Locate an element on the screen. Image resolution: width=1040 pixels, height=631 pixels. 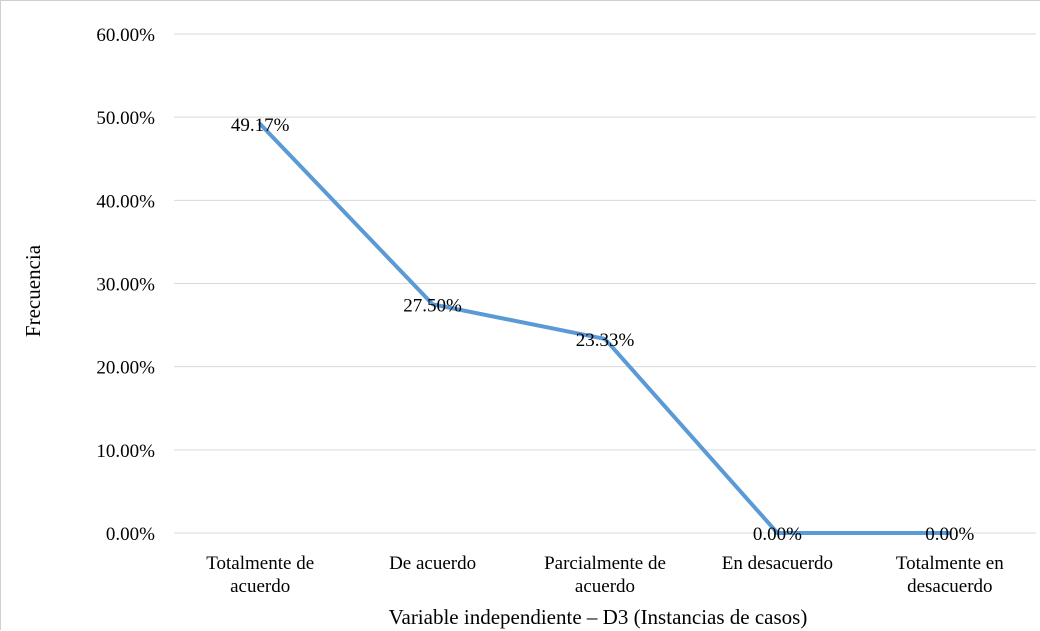
y-tick-label: 40.00% is located at coordinates (125, 201).